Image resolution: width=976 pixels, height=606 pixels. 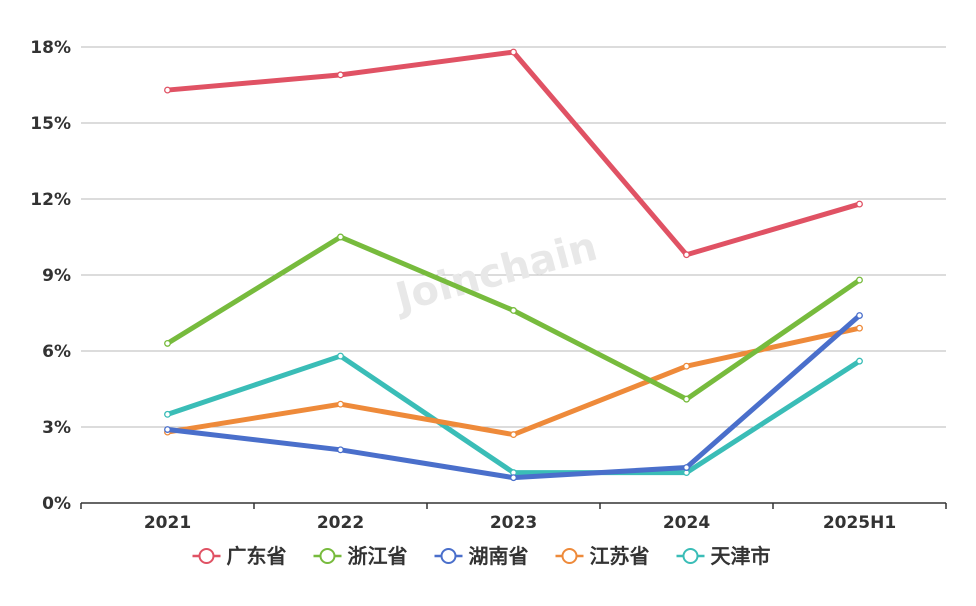 I want to click on y-tick-label: 6%, so click(x=56, y=352).